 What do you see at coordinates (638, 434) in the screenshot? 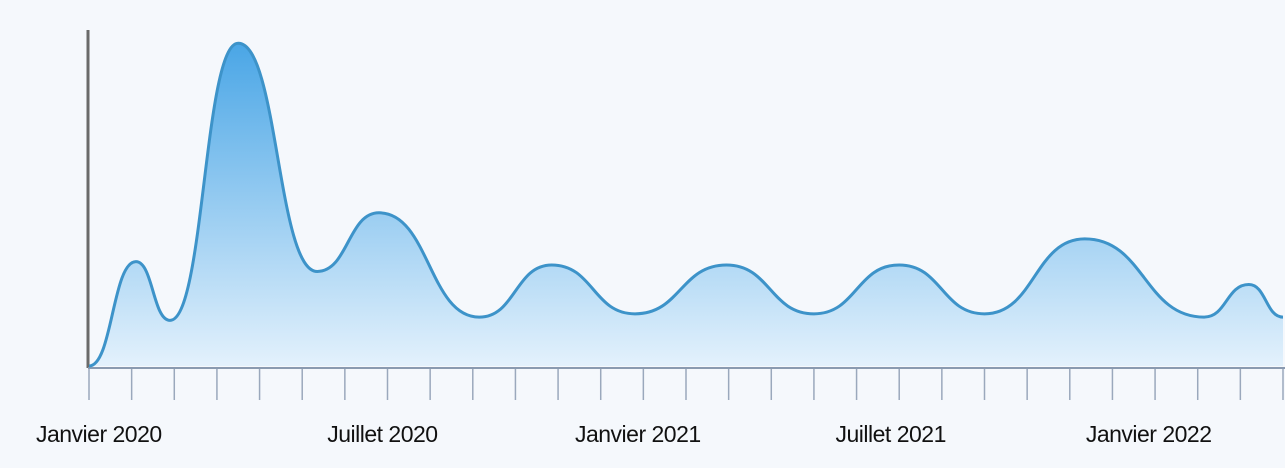
I see `x-tick-label: Janvier 2021` at bounding box center [638, 434].